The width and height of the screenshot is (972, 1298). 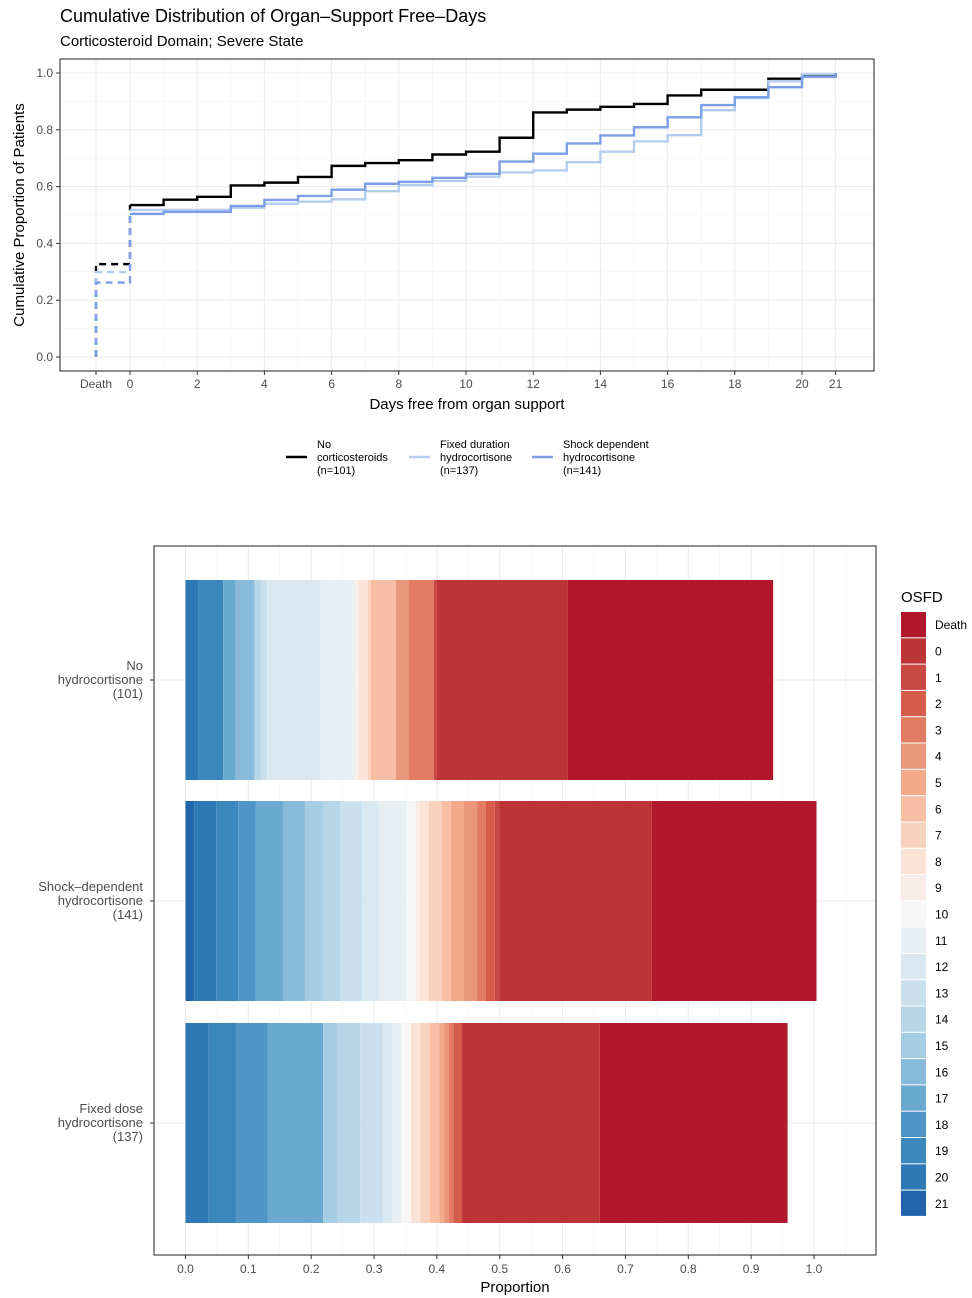 I want to click on osfd-legend-title: OSFD, so click(x=922, y=597).